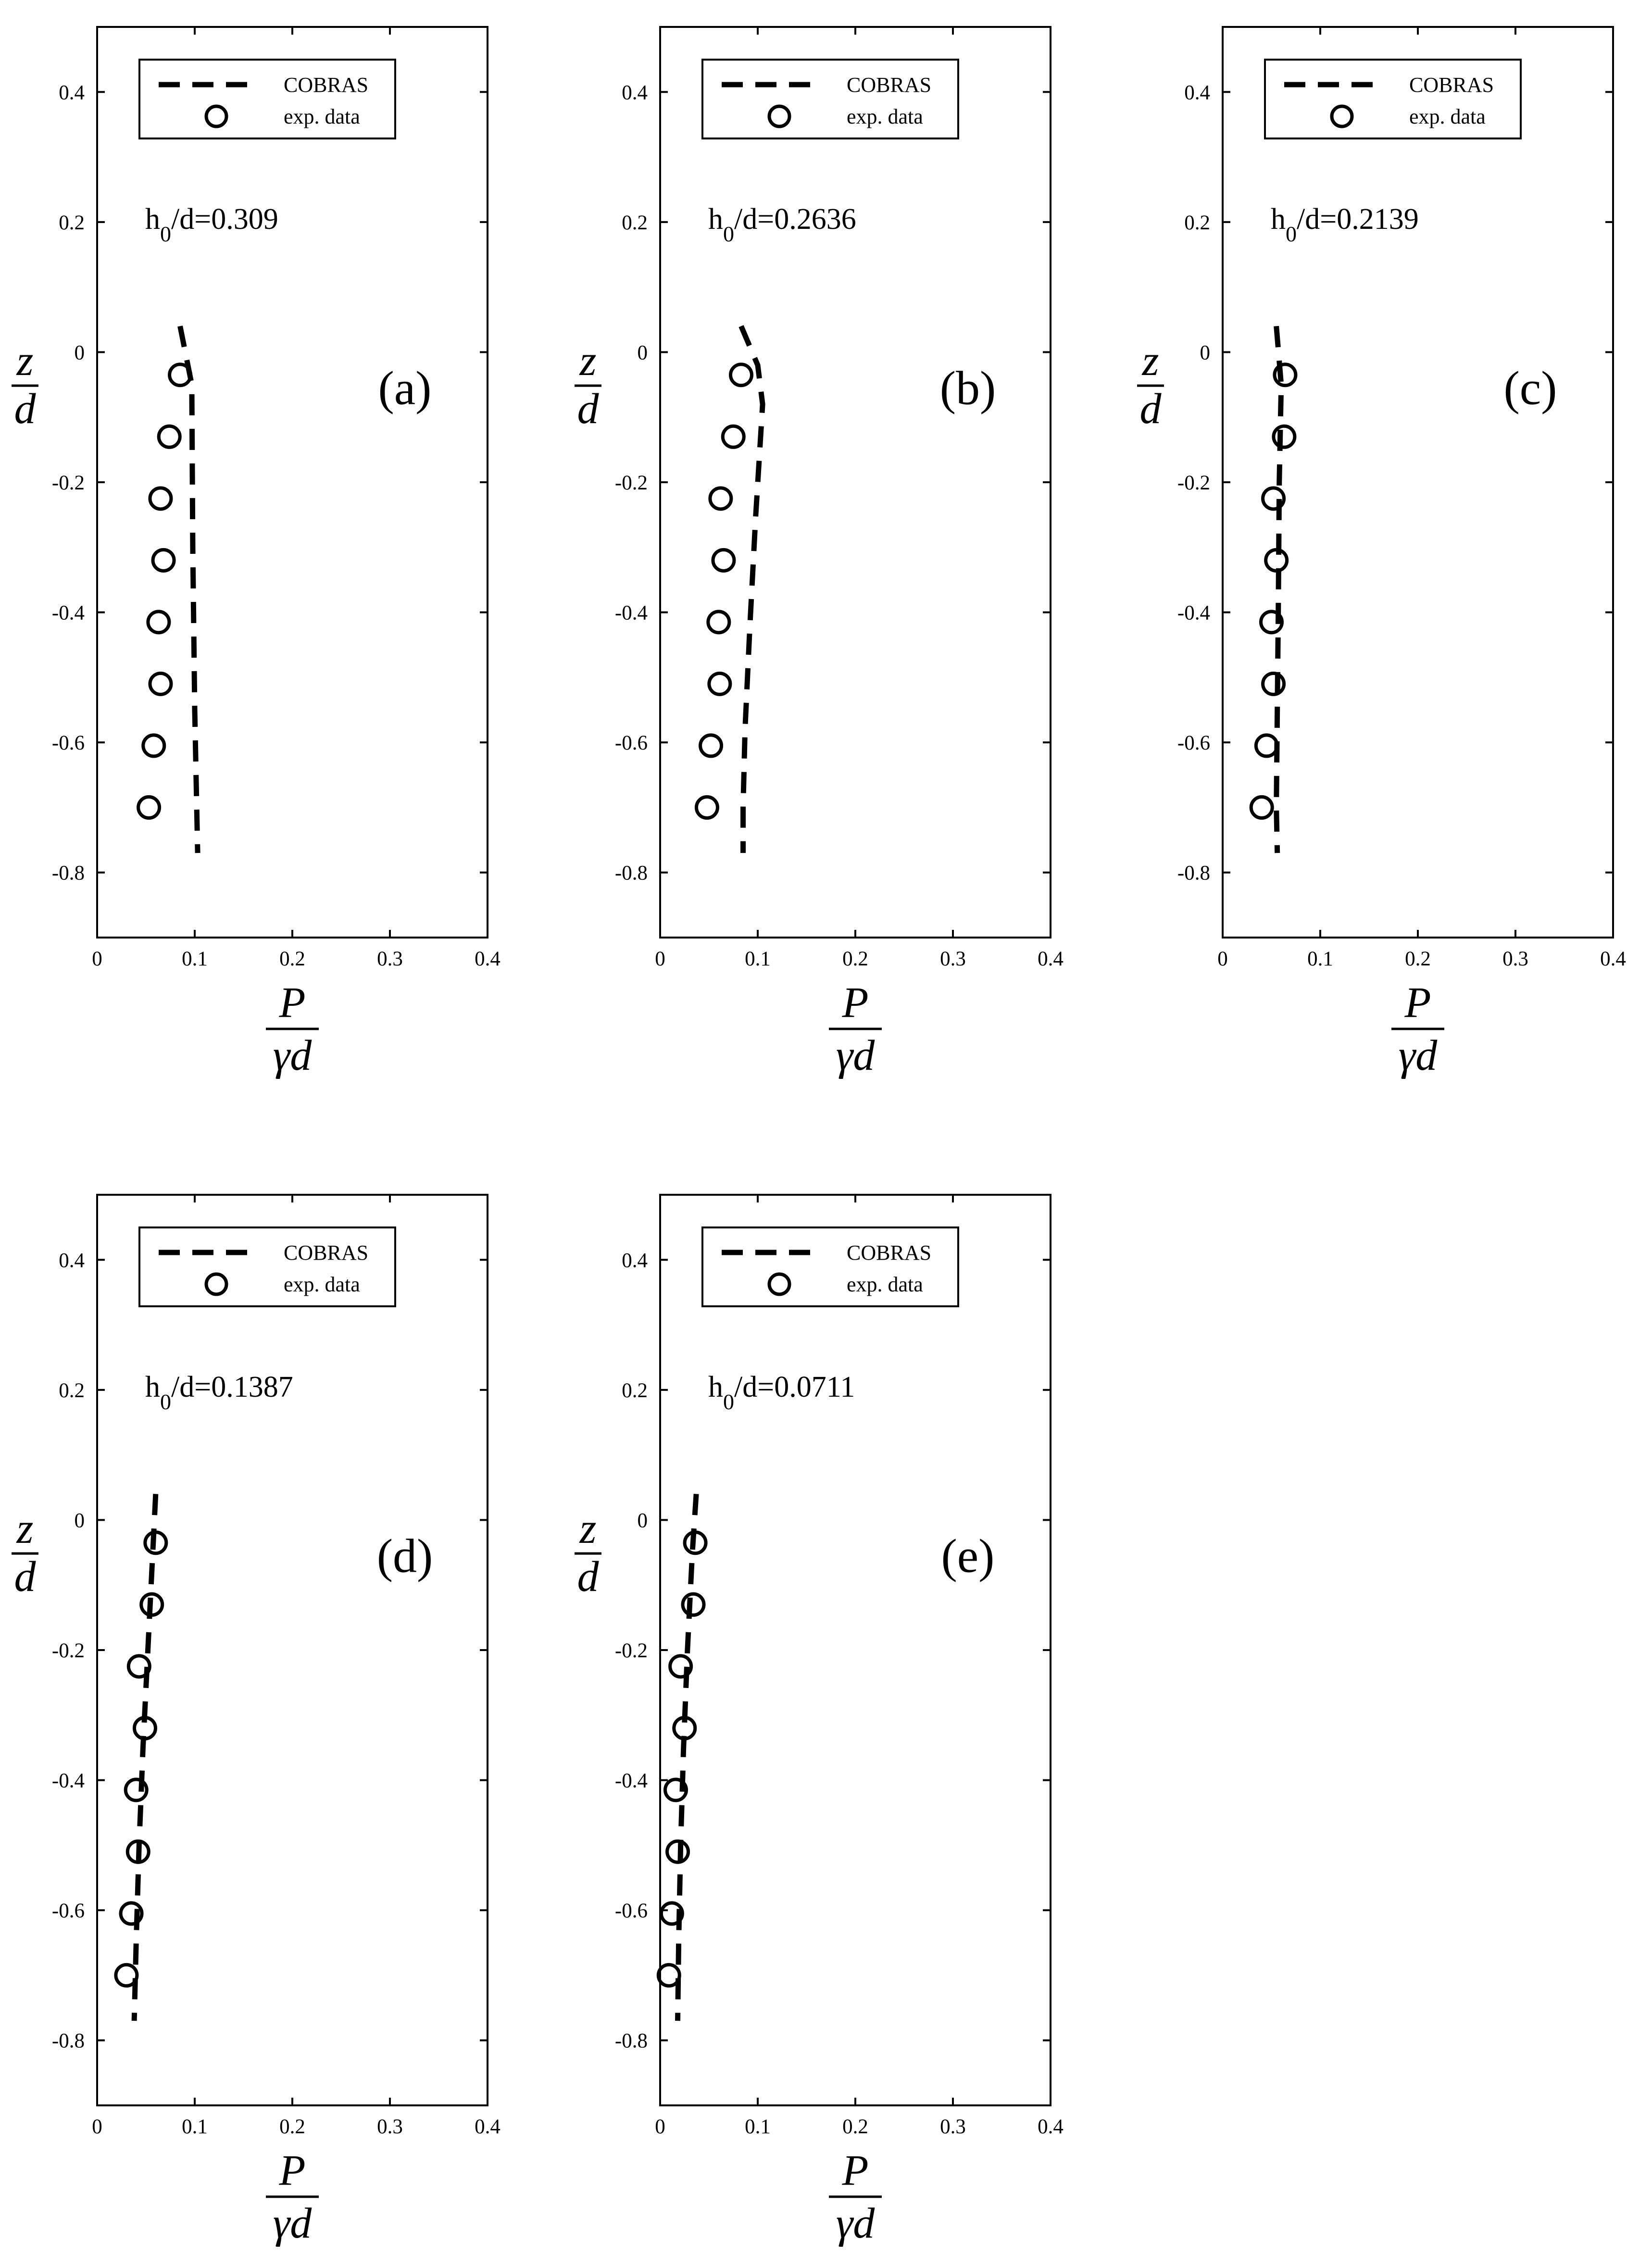 This screenshot has height=2265, width=1652. I want to click on h0-value: /d=0.0711, so click(794, 1387).